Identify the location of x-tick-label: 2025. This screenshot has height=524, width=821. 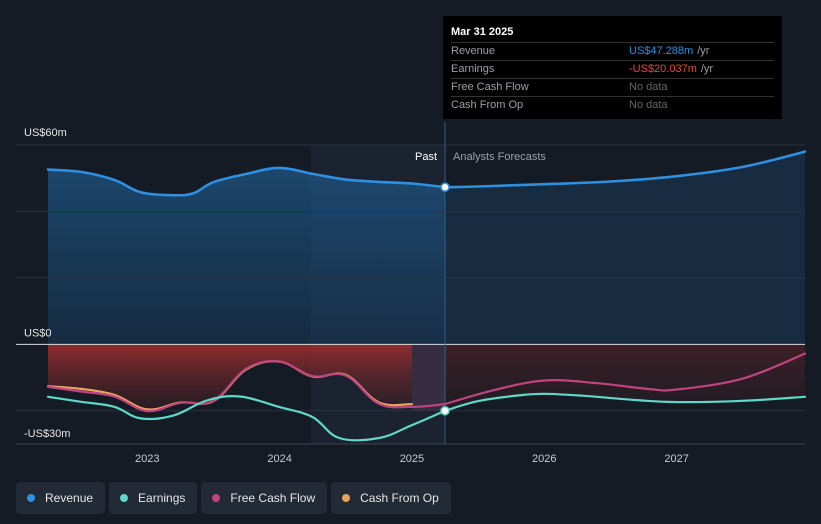
(412, 459).